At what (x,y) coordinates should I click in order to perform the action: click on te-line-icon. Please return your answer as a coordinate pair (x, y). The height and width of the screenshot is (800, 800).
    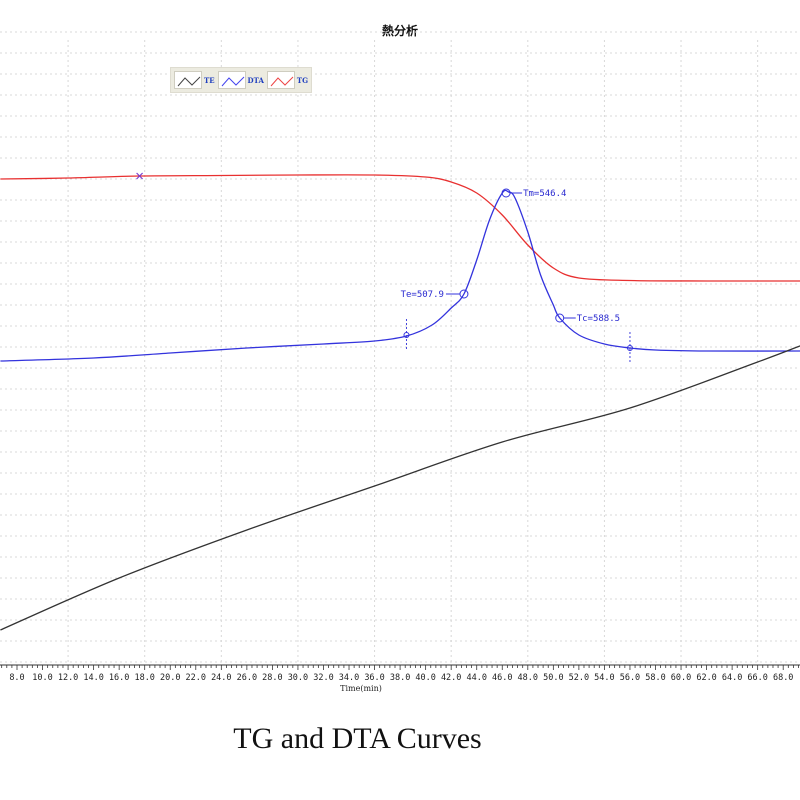
    Looking at the image, I should click on (188, 80).